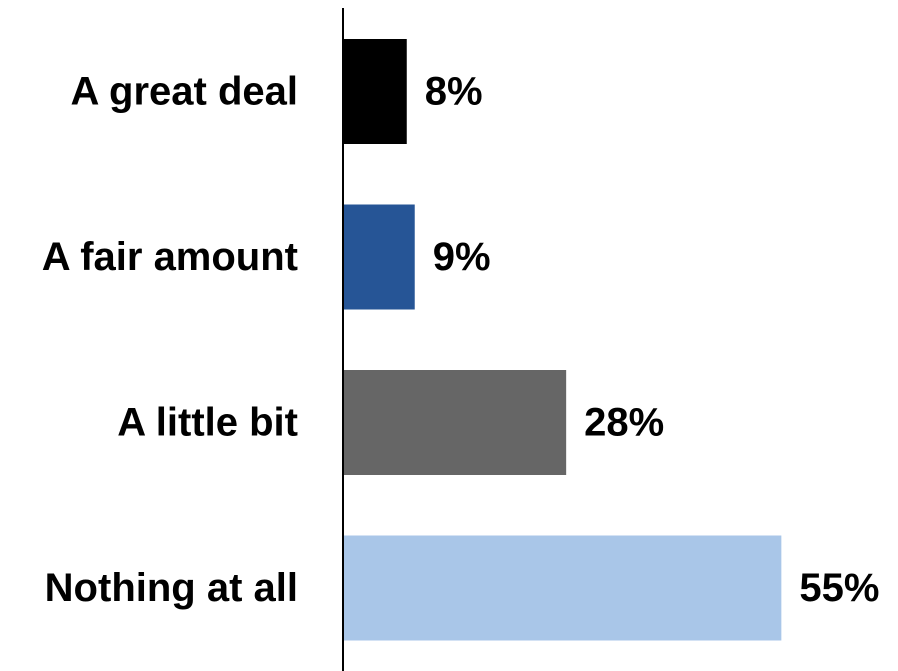  What do you see at coordinates (171, 588) in the screenshot?
I see `category-label-nothing-at-all: Nothing at all` at bounding box center [171, 588].